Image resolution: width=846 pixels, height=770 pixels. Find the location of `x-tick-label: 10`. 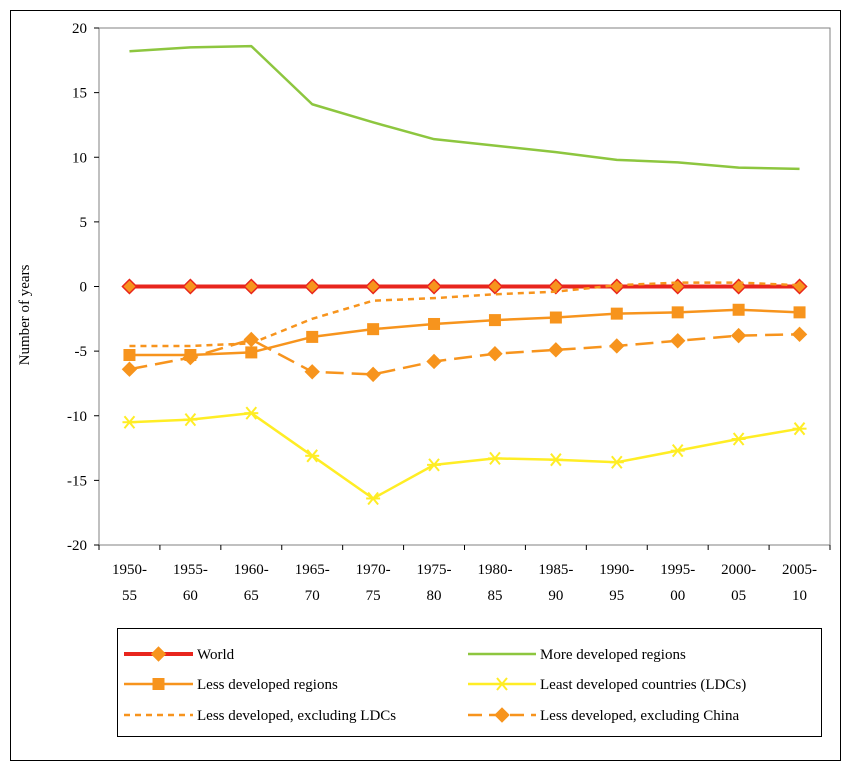

x-tick-label: 10 is located at coordinates (799, 596).